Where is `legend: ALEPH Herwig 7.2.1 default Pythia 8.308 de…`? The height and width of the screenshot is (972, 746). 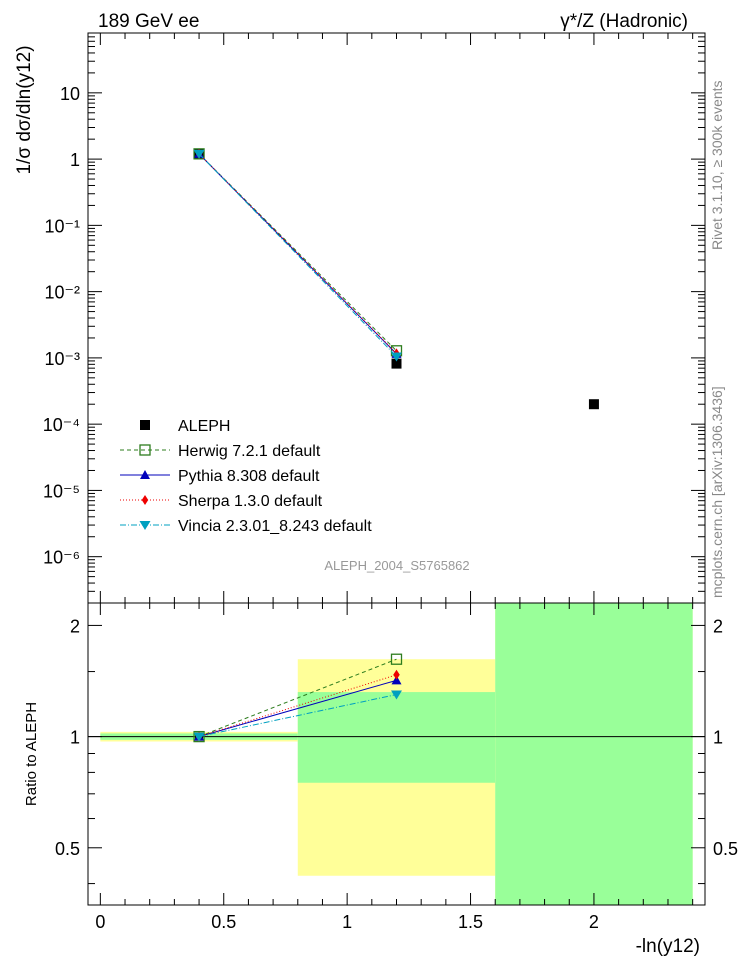 legend: ALEPH Herwig 7.2.1 default Pythia 8.308 de… is located at coordinates (246, 476).